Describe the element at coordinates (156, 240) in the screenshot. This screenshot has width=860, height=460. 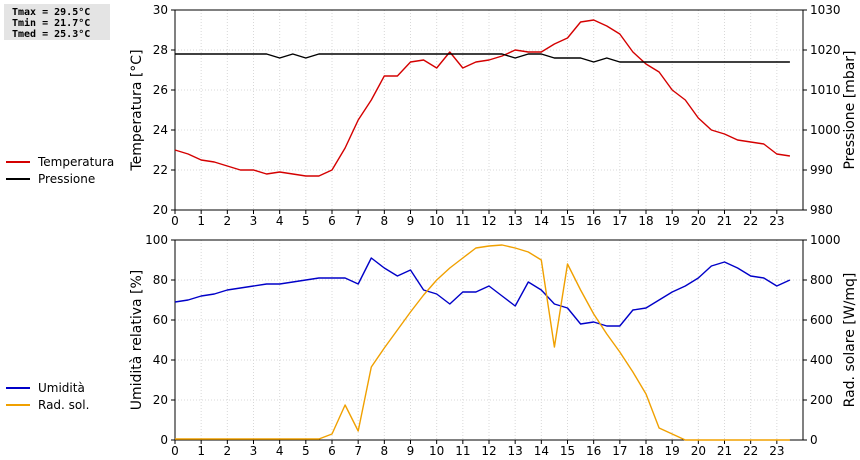
I see `y-tick-label: 100` at that location.